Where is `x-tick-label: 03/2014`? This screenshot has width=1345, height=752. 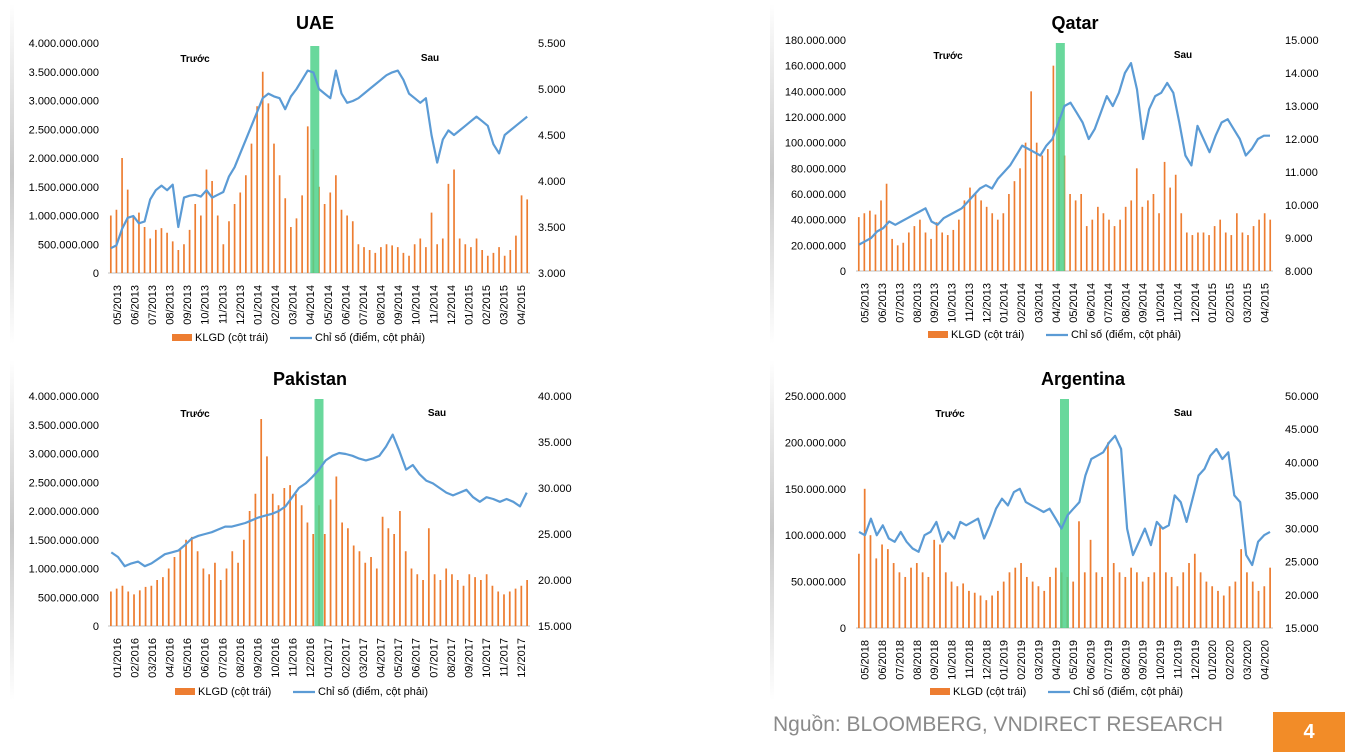 x-tick-label: 03/2014 is located at coordinates (1039, 303).